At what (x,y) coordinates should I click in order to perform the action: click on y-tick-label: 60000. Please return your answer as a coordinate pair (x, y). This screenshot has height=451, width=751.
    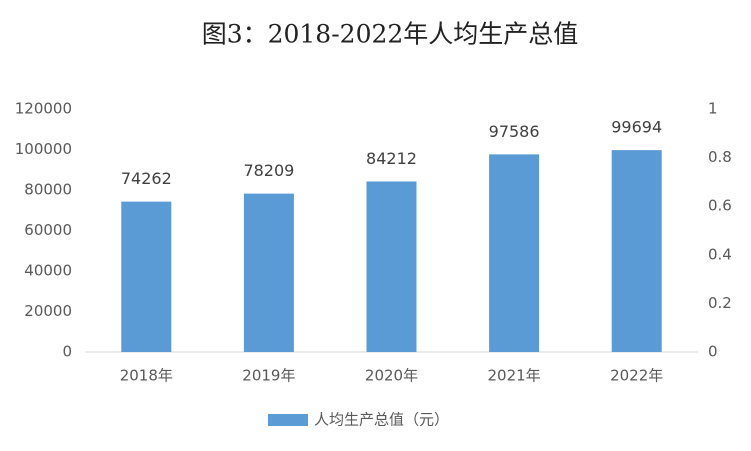
    Looking at the image, I should click on (48, 230).